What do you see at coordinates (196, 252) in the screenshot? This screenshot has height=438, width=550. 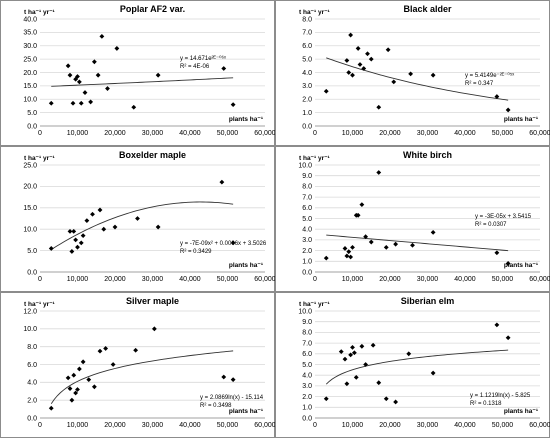 I see `r-squared: R² = 0.3429` at bounding box center [196, 252].